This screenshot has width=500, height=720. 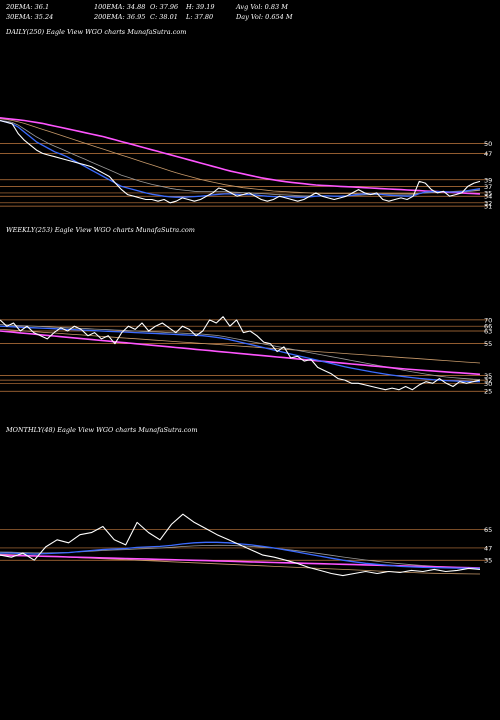 I want to click on weekly-ema-tan-line, so click(x=240, y=346).